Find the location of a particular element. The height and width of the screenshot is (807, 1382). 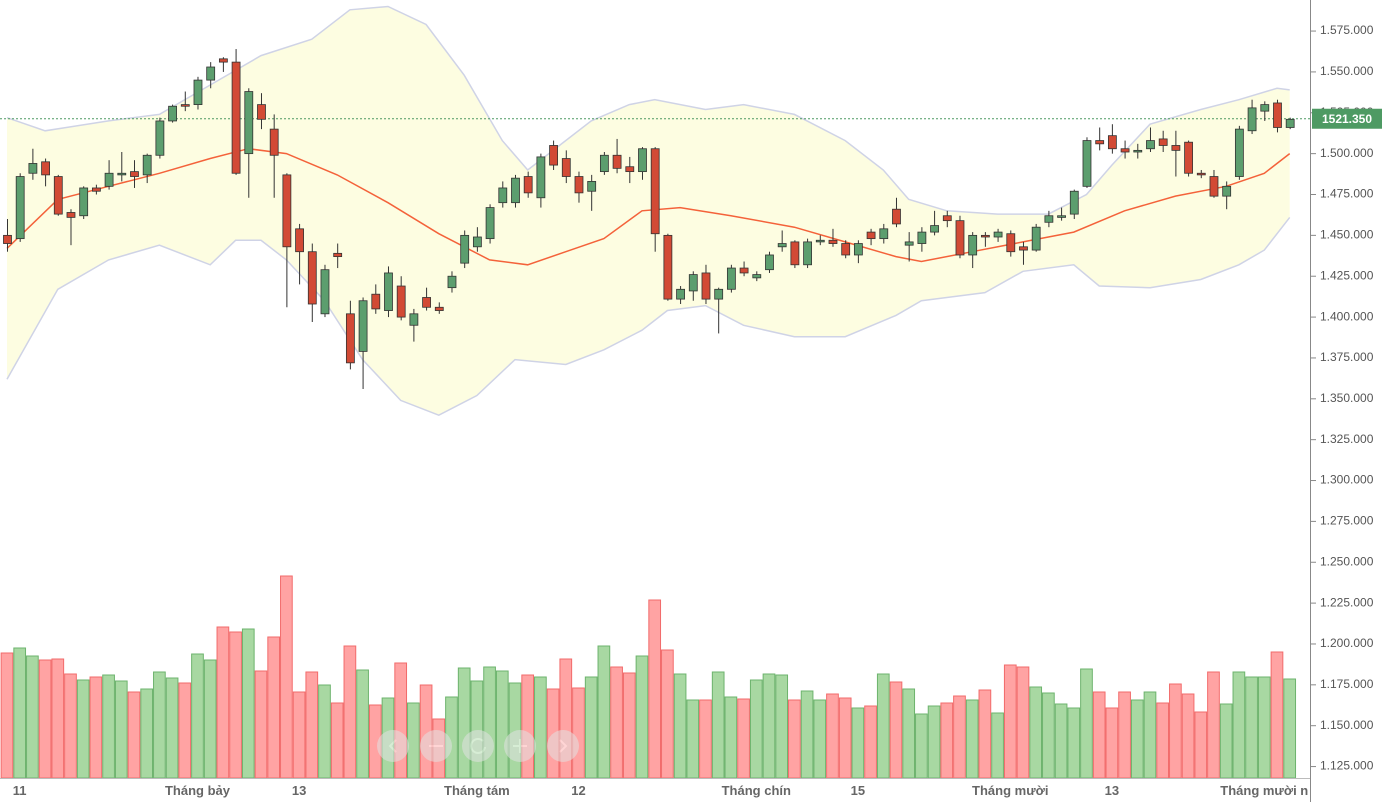

scroll-left-button is located at coordinates (393, 746).